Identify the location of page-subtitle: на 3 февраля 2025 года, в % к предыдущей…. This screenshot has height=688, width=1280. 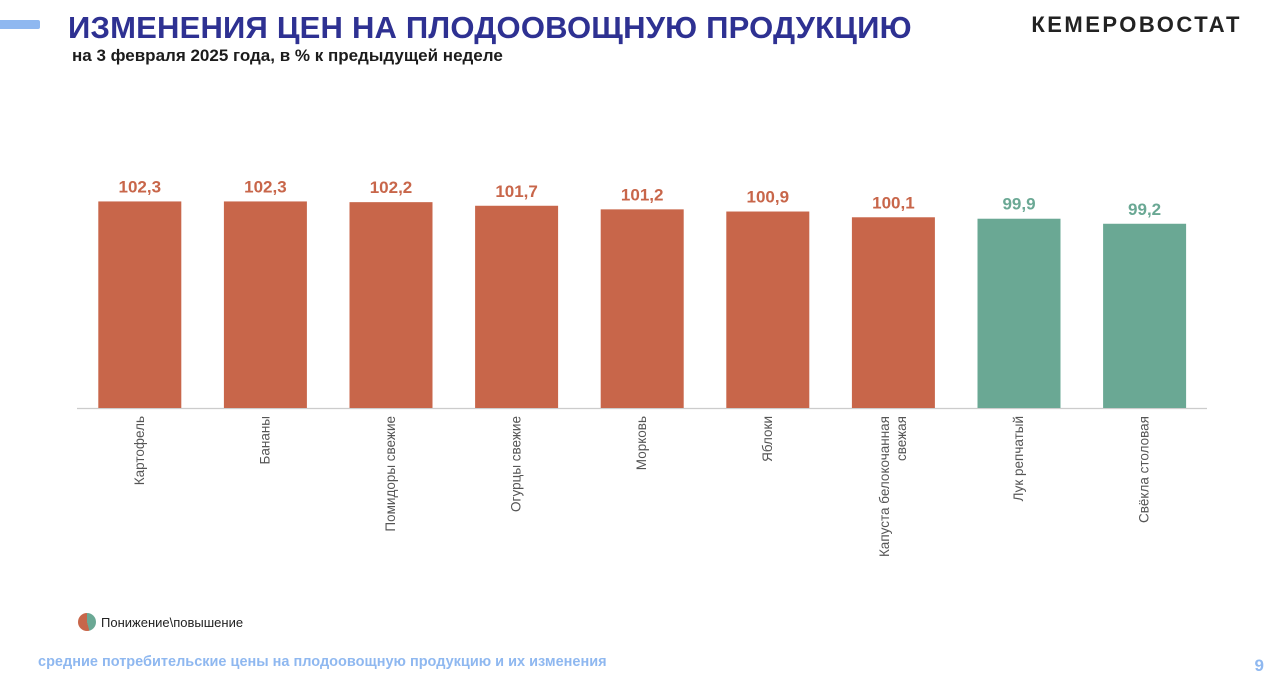
(287, 55).